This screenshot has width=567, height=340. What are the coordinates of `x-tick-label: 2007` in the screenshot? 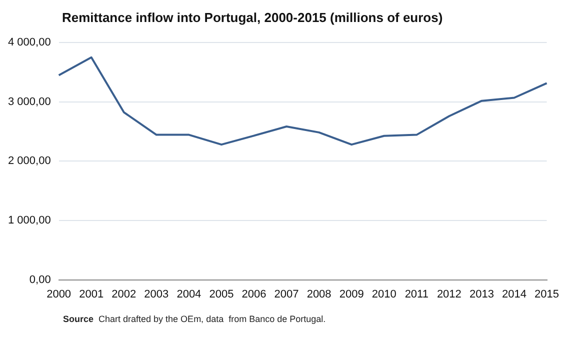 It's located at (286, 294).